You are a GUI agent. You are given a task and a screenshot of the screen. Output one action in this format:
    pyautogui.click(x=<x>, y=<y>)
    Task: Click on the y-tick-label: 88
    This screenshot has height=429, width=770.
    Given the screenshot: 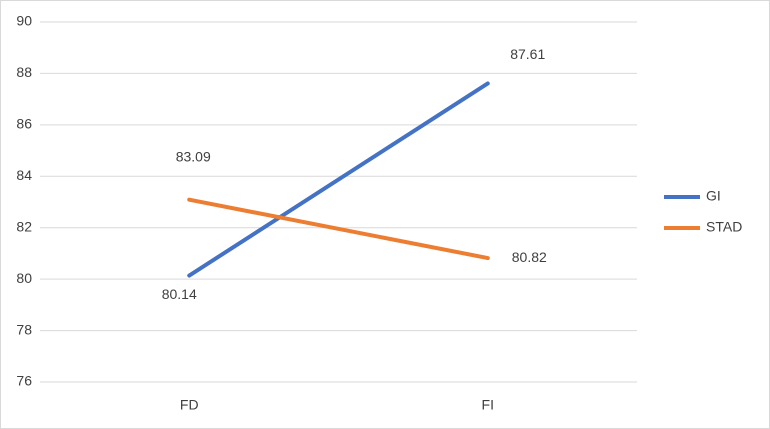 What is the action you would take?
    pyautogui.click(x=24, y=72)
    